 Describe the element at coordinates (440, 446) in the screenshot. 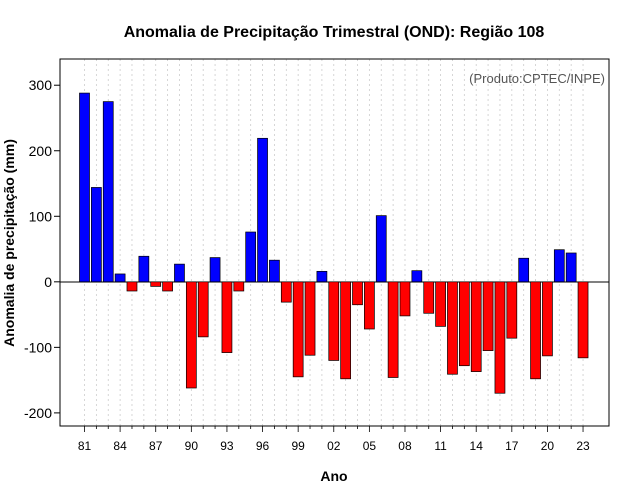

I see `x-tick-label: 11` at that location.